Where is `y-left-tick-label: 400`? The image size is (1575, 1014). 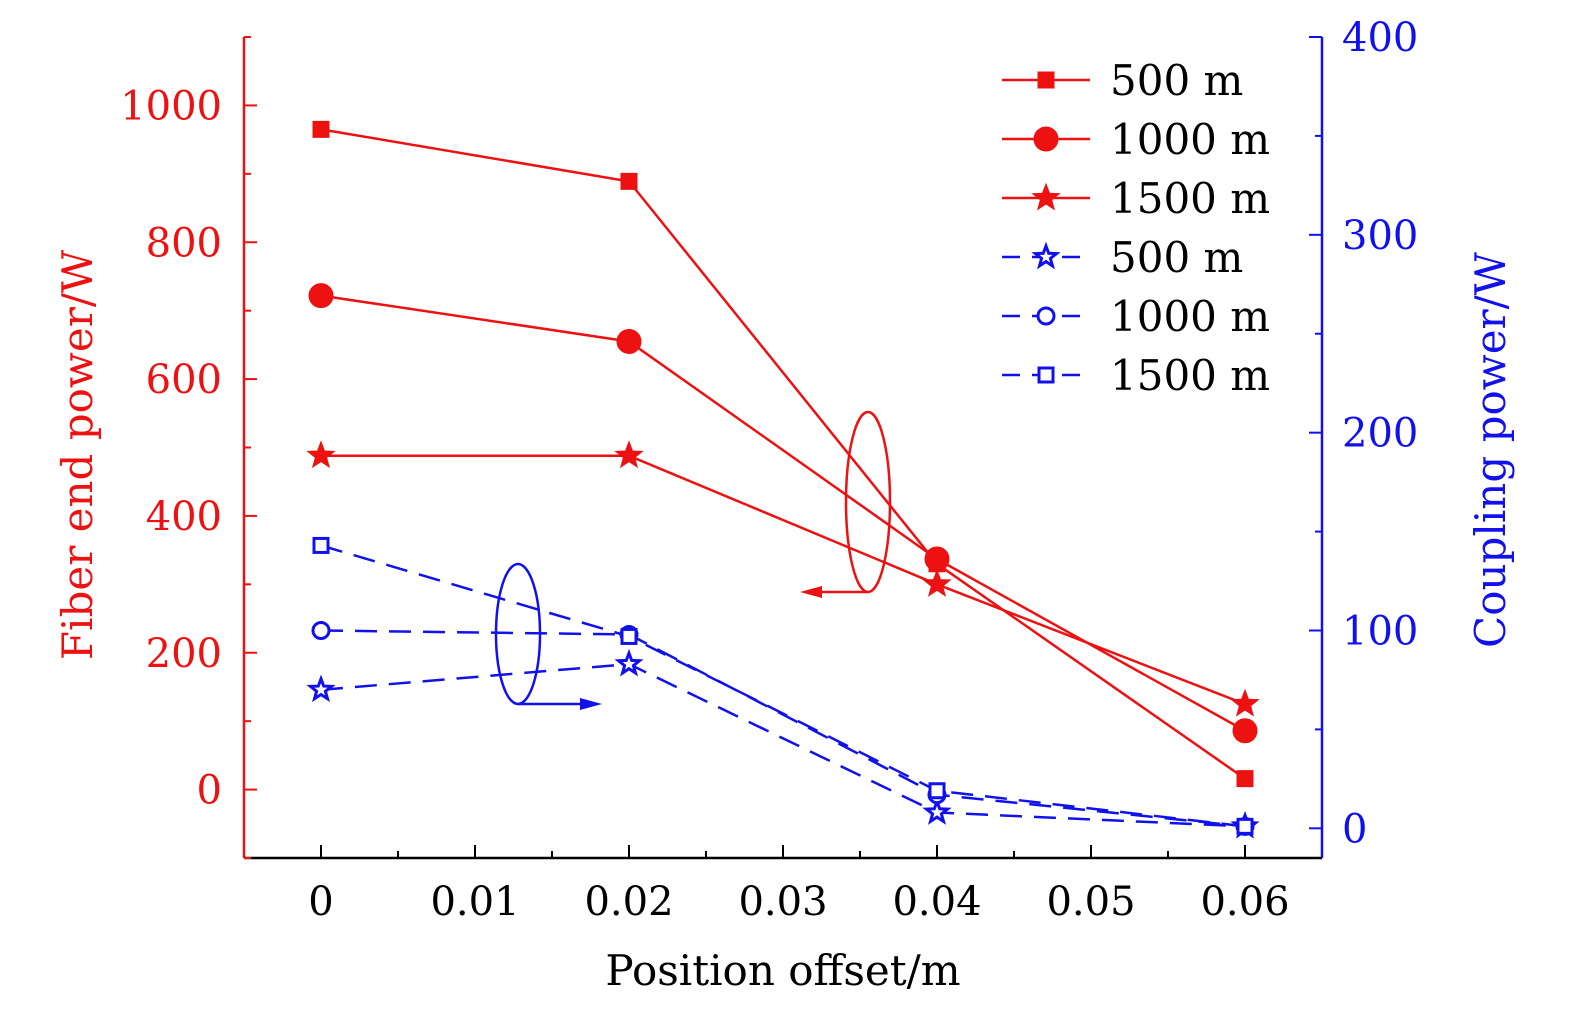
y-left-tick-label: 400 is located at coordinates (184, 517).